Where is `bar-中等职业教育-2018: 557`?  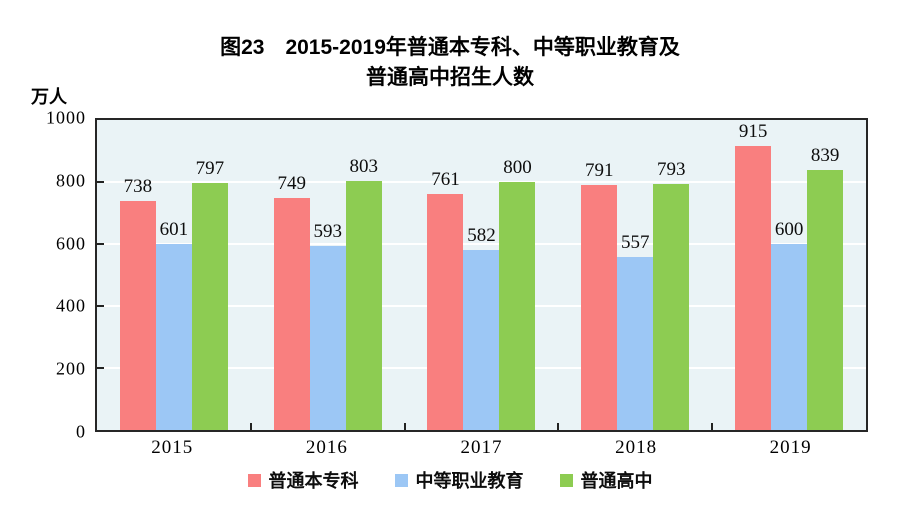
bar-中等职业教育-2018: 557 is located at coordinates (635, 331).